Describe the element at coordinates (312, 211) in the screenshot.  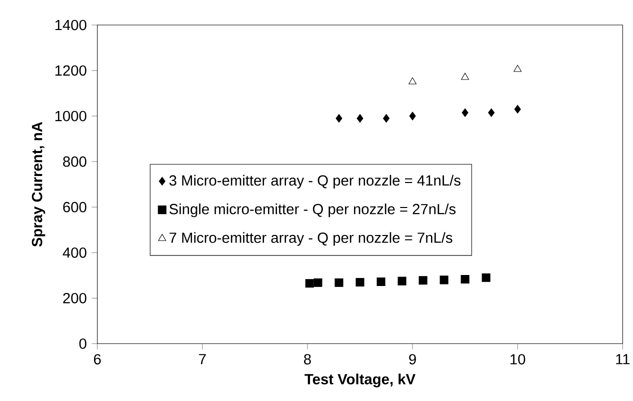
I see `legend-label: Single micro-emitter - Q per nozzle = 27nL/s` at that location.